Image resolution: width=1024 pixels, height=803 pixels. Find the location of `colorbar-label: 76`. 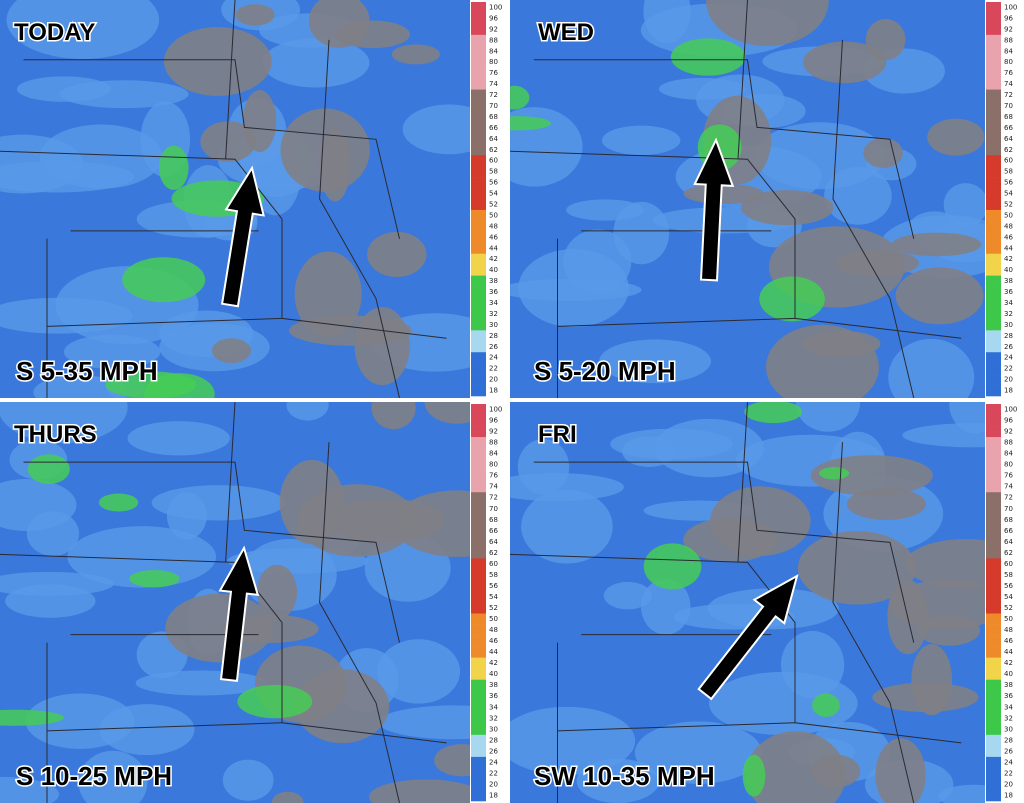

colorbar-label: 76 is located at coordinates (1008, 73).